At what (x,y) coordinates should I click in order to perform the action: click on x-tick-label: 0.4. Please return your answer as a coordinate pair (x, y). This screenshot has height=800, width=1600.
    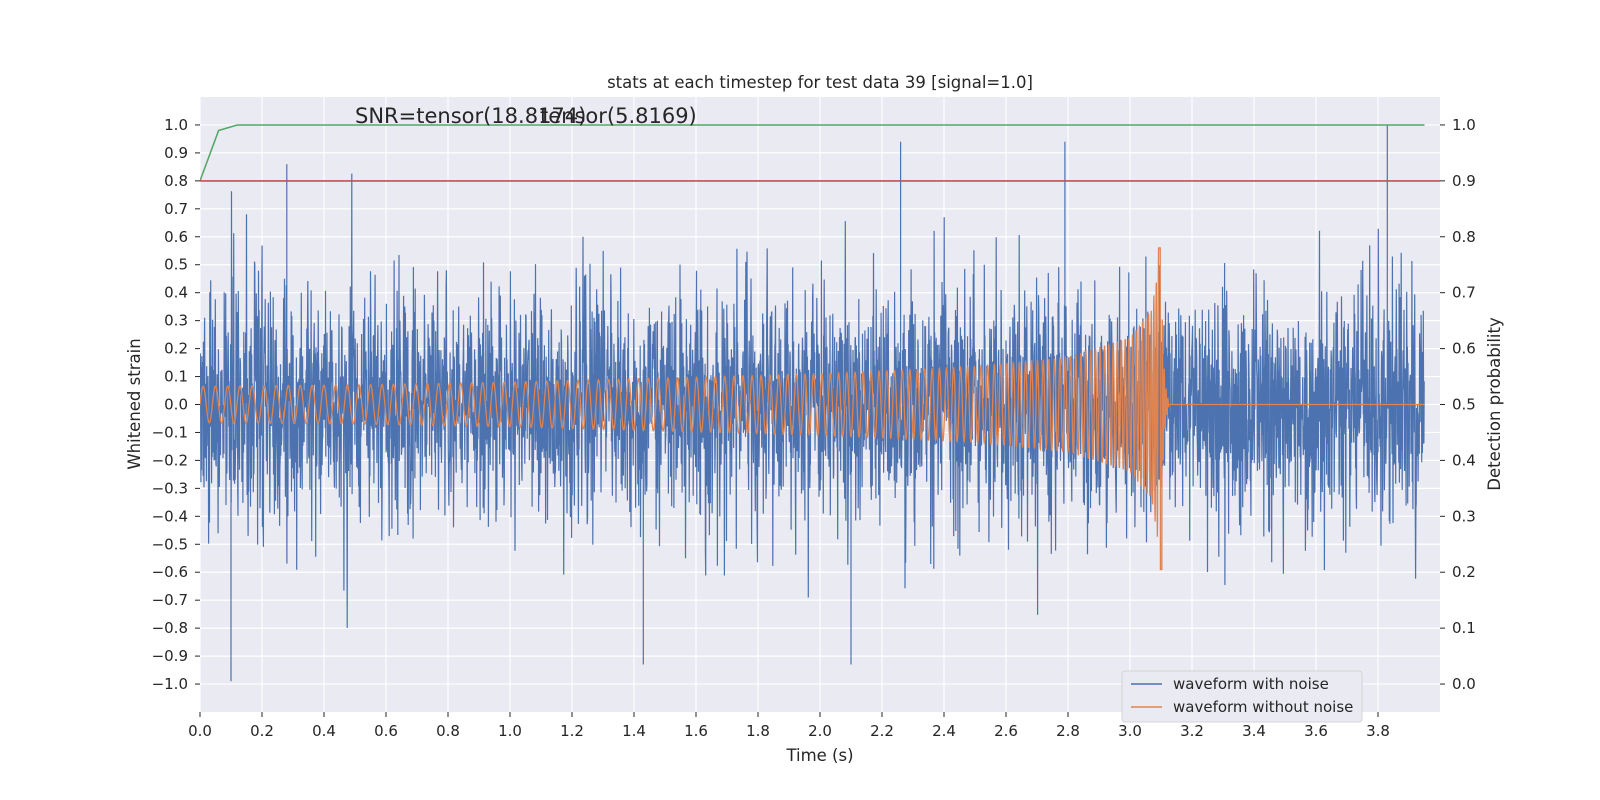
    Looking at the image, I should click on (324, 731).